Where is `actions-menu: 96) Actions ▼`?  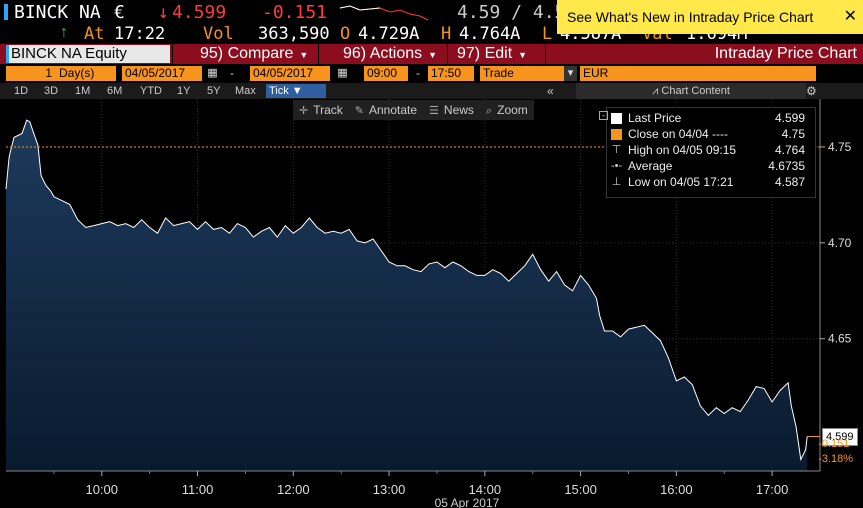 actions-menu: 96) Actions ▼ is located at coordinates (390, 54).